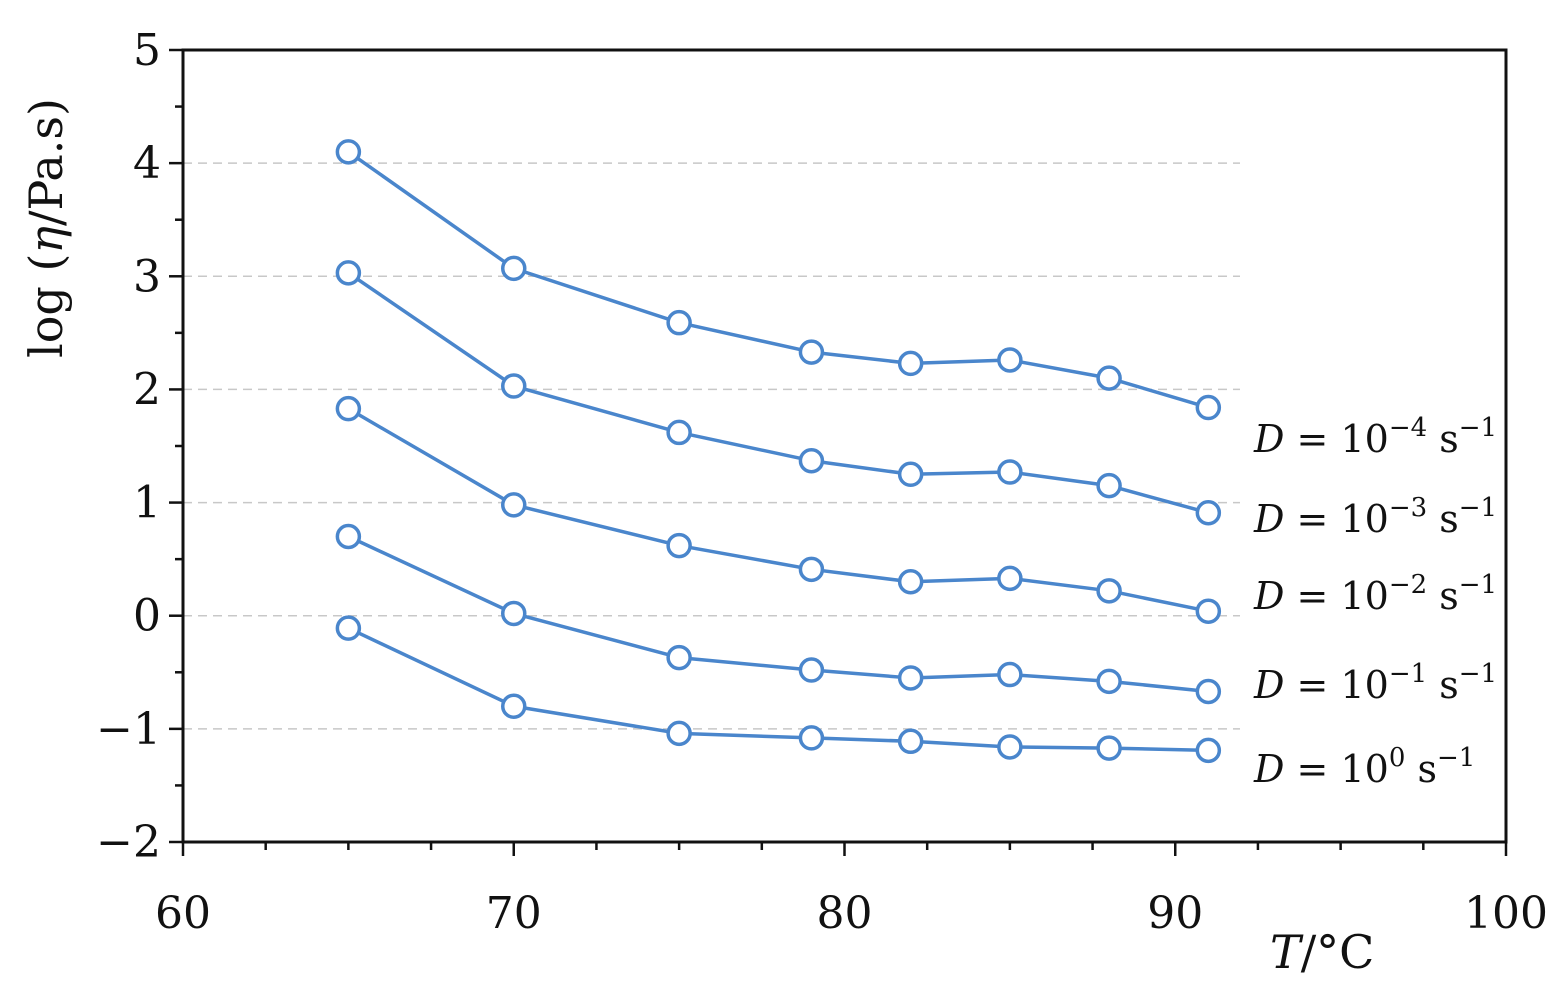  What do you see at coordinates (147, 276) in the screenshot?
I see `y-tick-label: 3` at bounding box center [147, 276].